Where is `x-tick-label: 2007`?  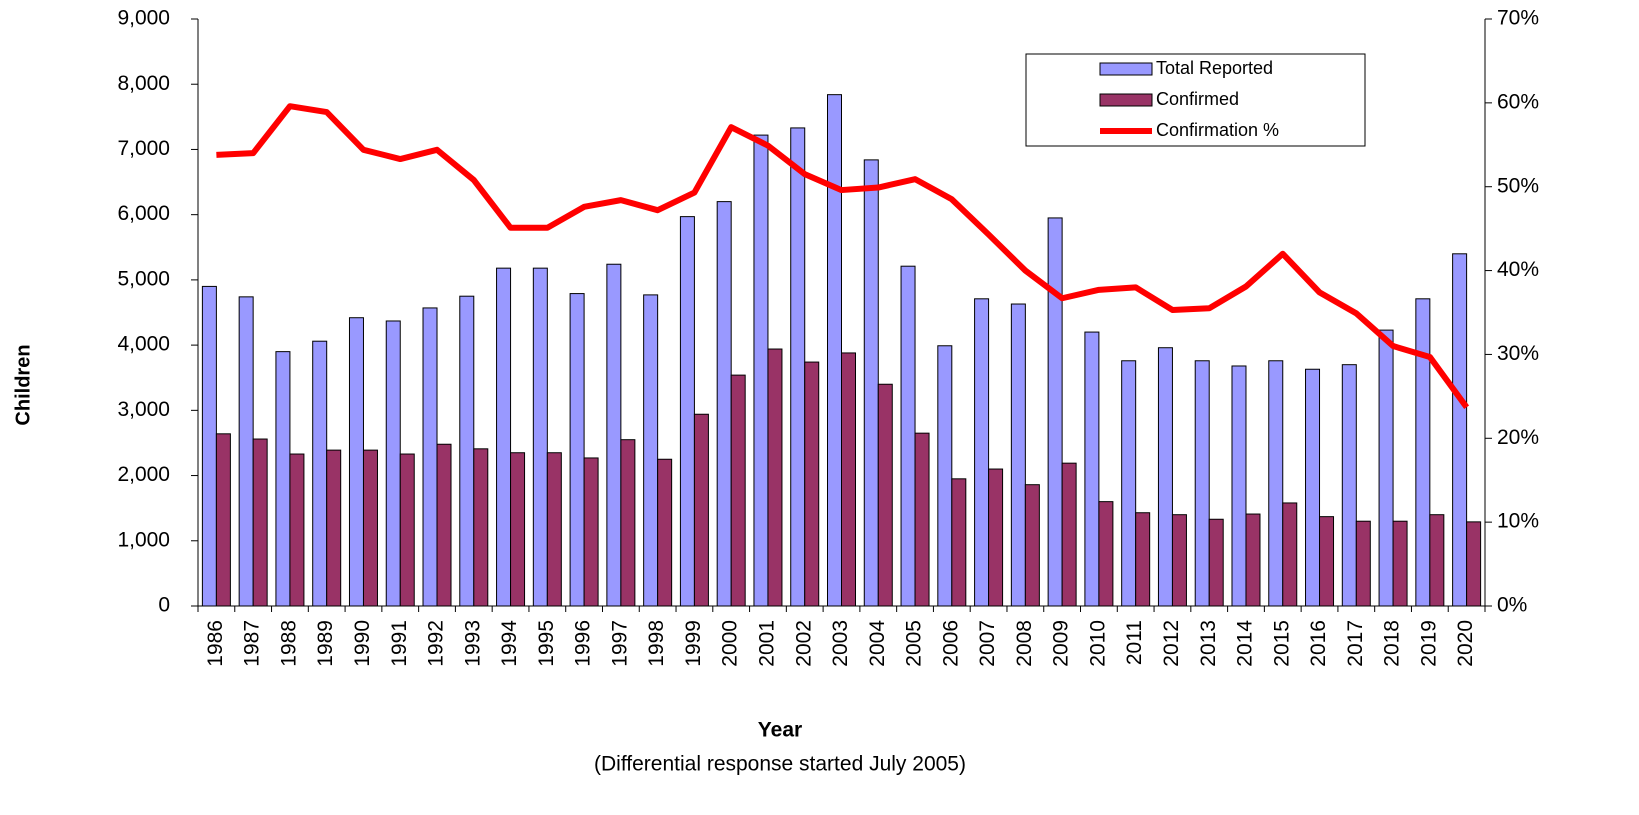 x-tick-label: 2007 is located at coordinates (987, 643).